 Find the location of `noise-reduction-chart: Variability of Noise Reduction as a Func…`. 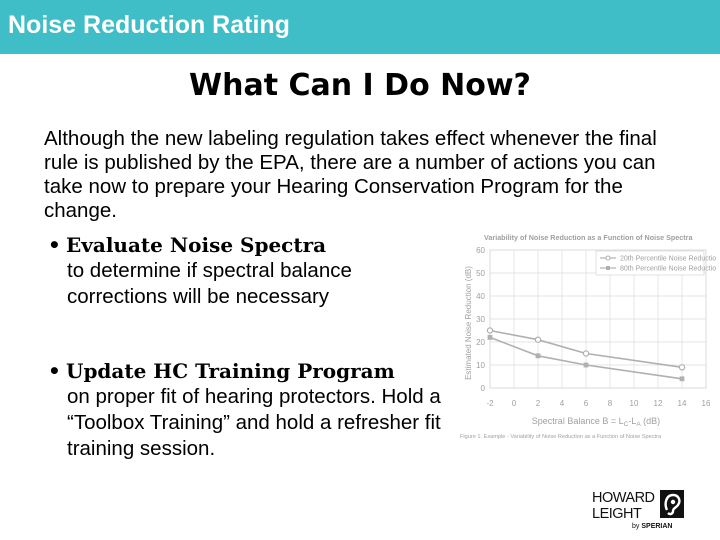

noise-reduction-chart: Variability of Noise Reduction as a Func… is located at coordinates (588, 336).